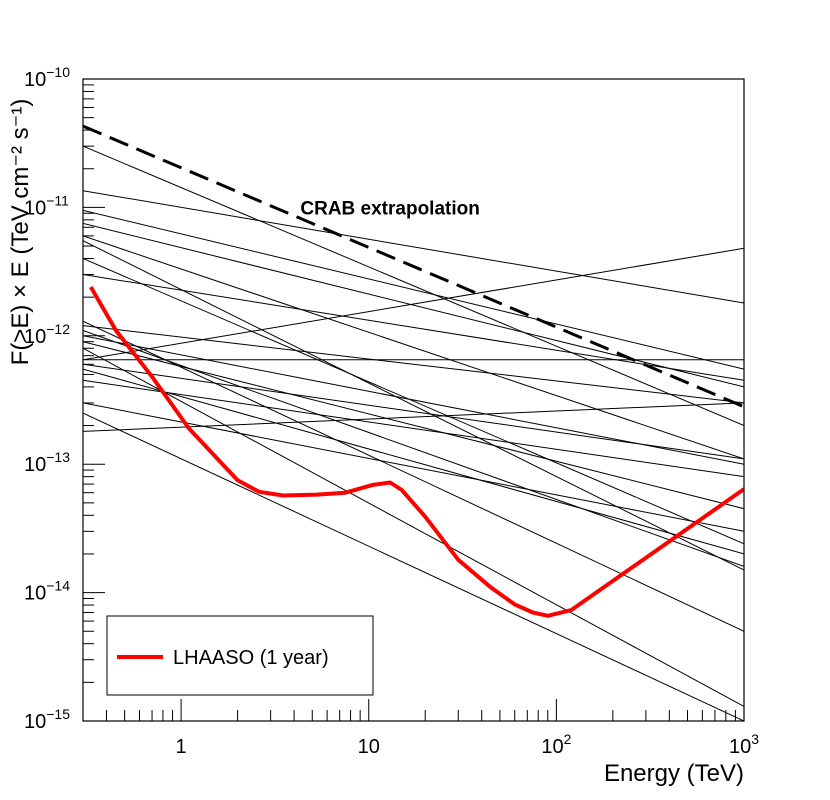  Describe the element at coordinates (181, 747) in the screenshot. I see `x-tick-label: 1` at that location.